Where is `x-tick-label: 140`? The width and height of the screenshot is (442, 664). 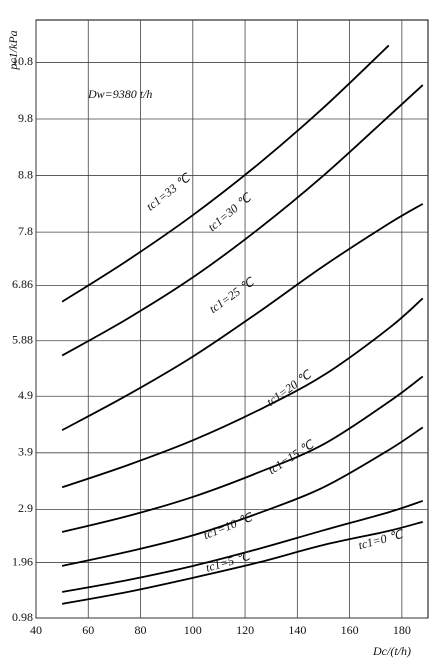
x-tick-label: 140 is located at coordinates (297, 630).